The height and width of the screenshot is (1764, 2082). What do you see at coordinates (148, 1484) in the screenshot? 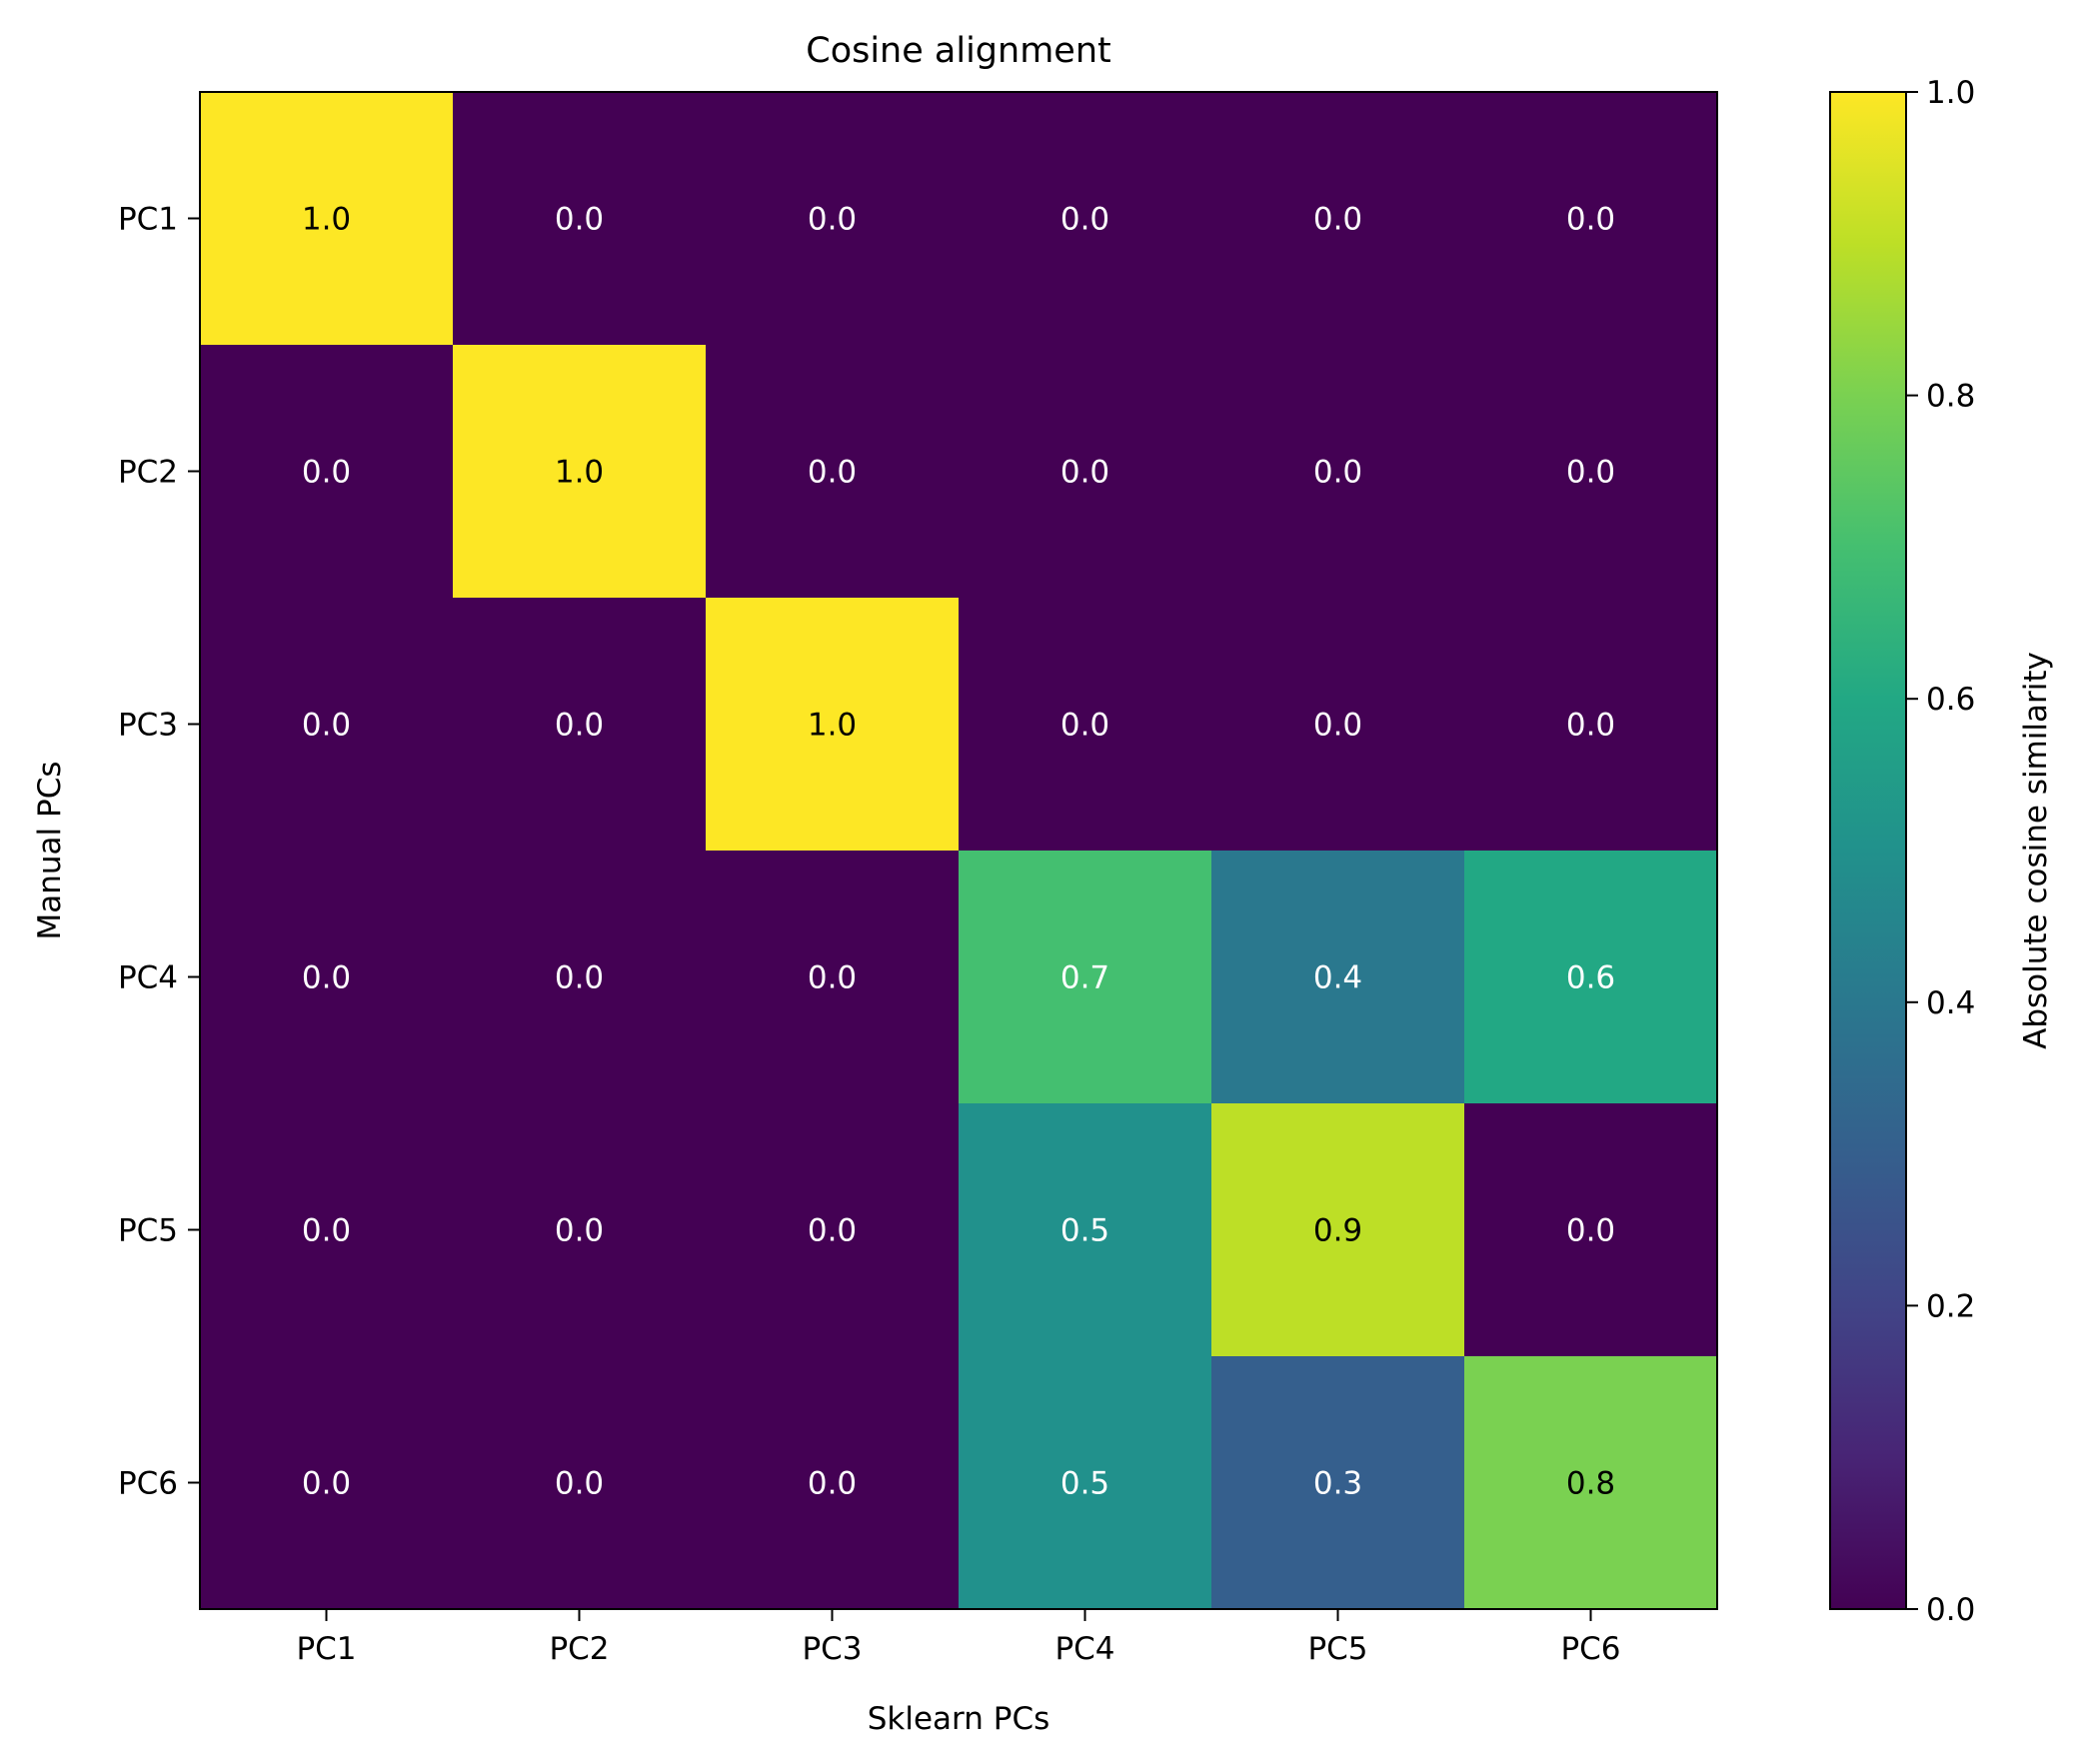
I see `y-tick-label: PC6` at bounding box center [148, 1484].